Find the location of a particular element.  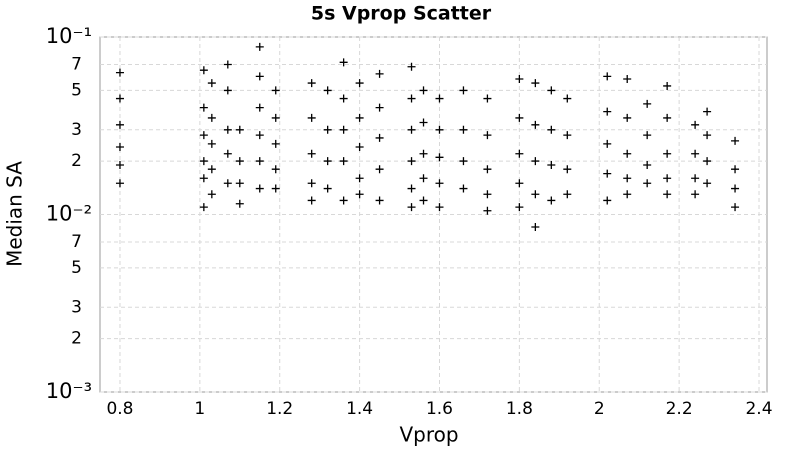

y-tick-label: 5 is located at coordinates (76, 90).